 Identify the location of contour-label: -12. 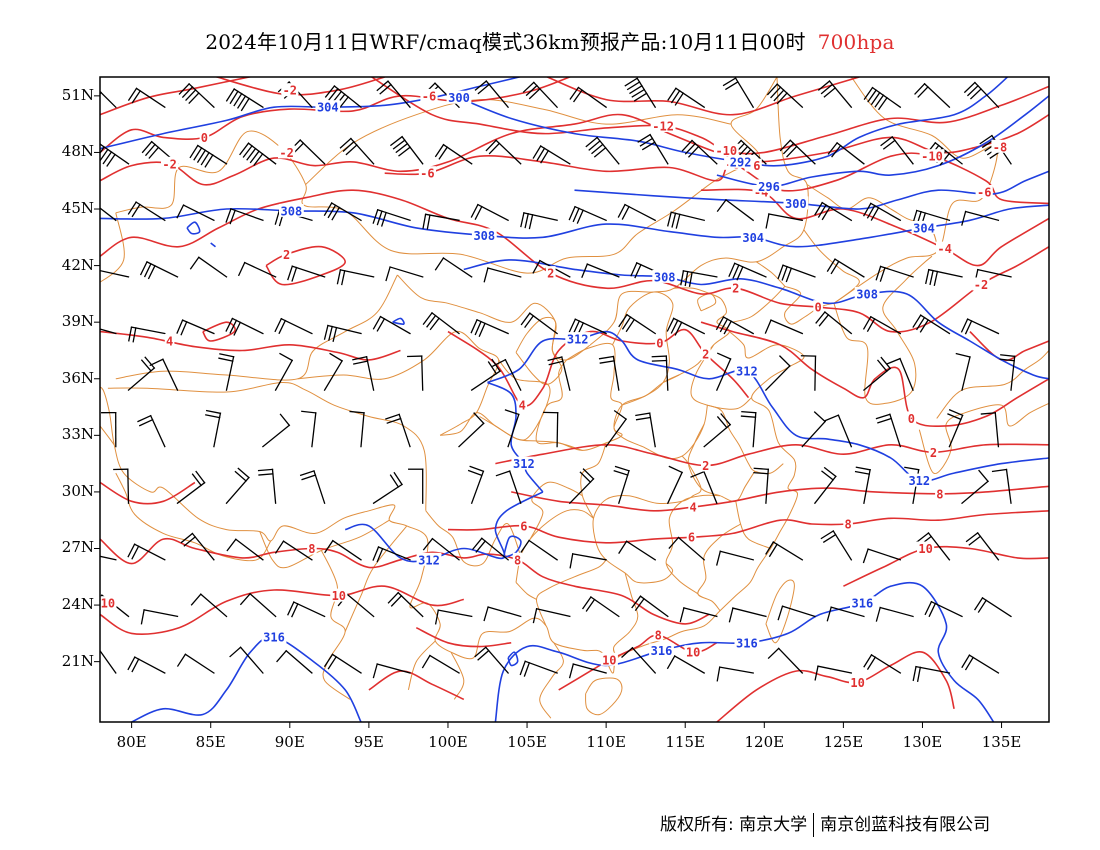
(663, 127).